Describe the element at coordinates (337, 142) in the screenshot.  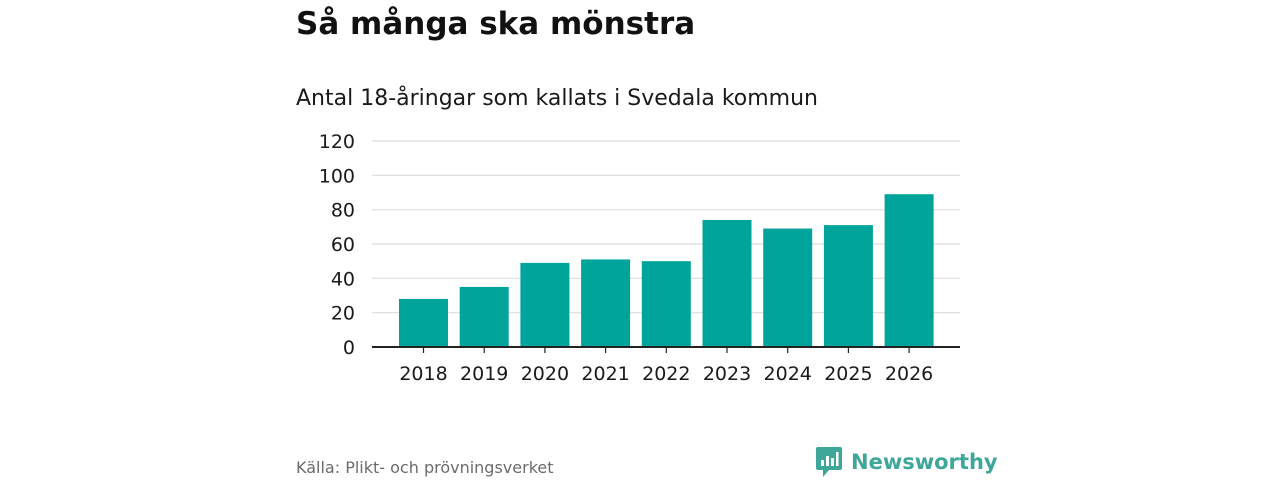
I see `y-tick-label-120: 120` at that location.